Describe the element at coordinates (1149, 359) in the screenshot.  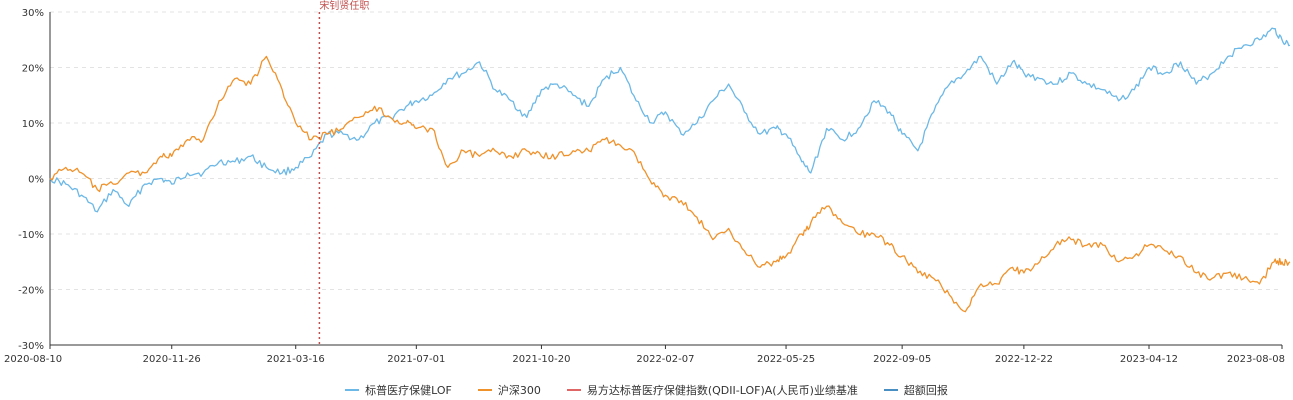
I see `x-tick-label: 2023-04-12` at that location.